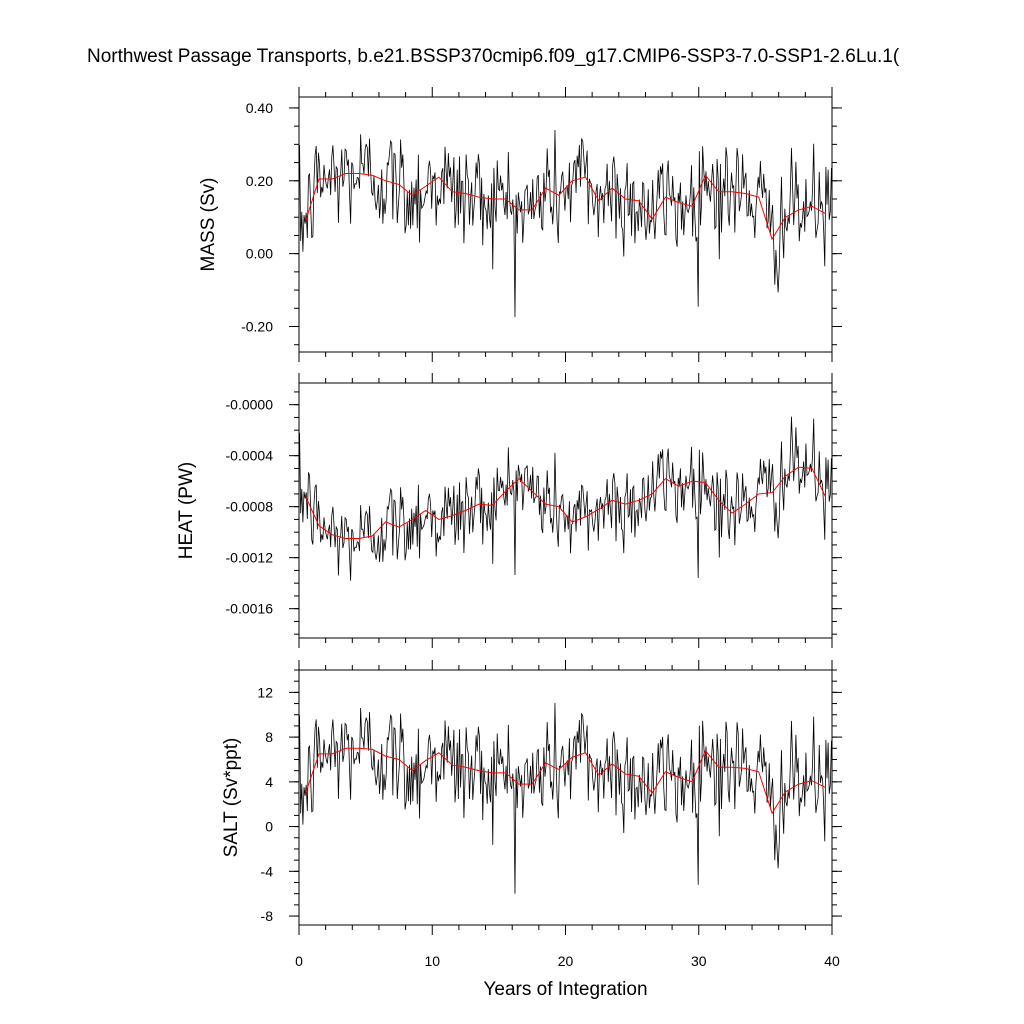  Describe the element at coordinates (208, 225) in the screenshot. I see `y-axis-label: MASS (Sv)` at that location.